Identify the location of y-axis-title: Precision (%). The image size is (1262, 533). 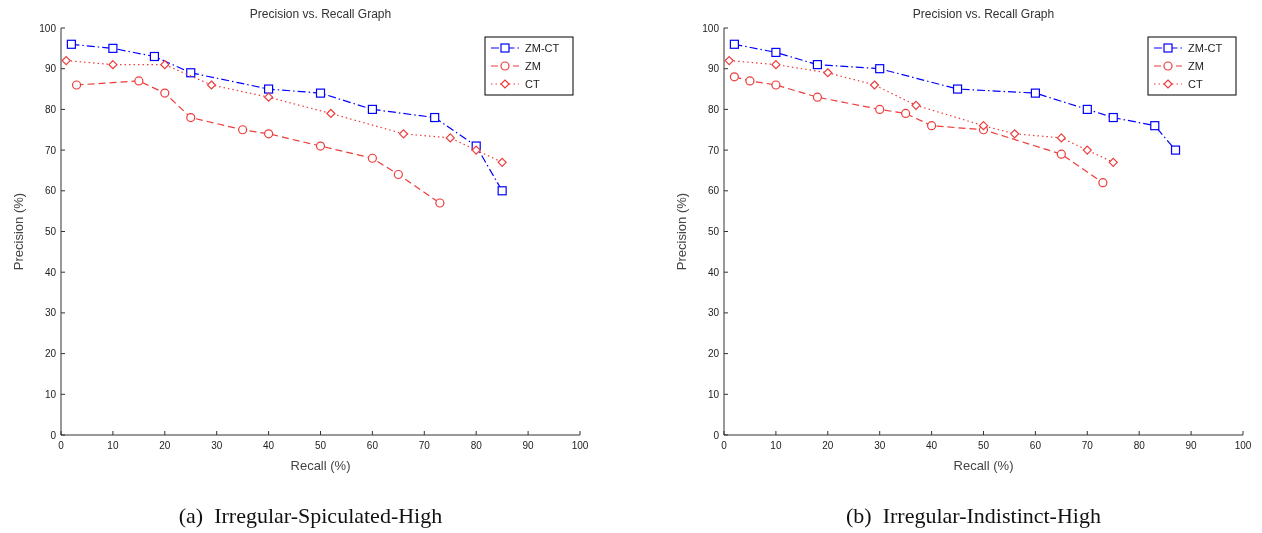
(18, 231).